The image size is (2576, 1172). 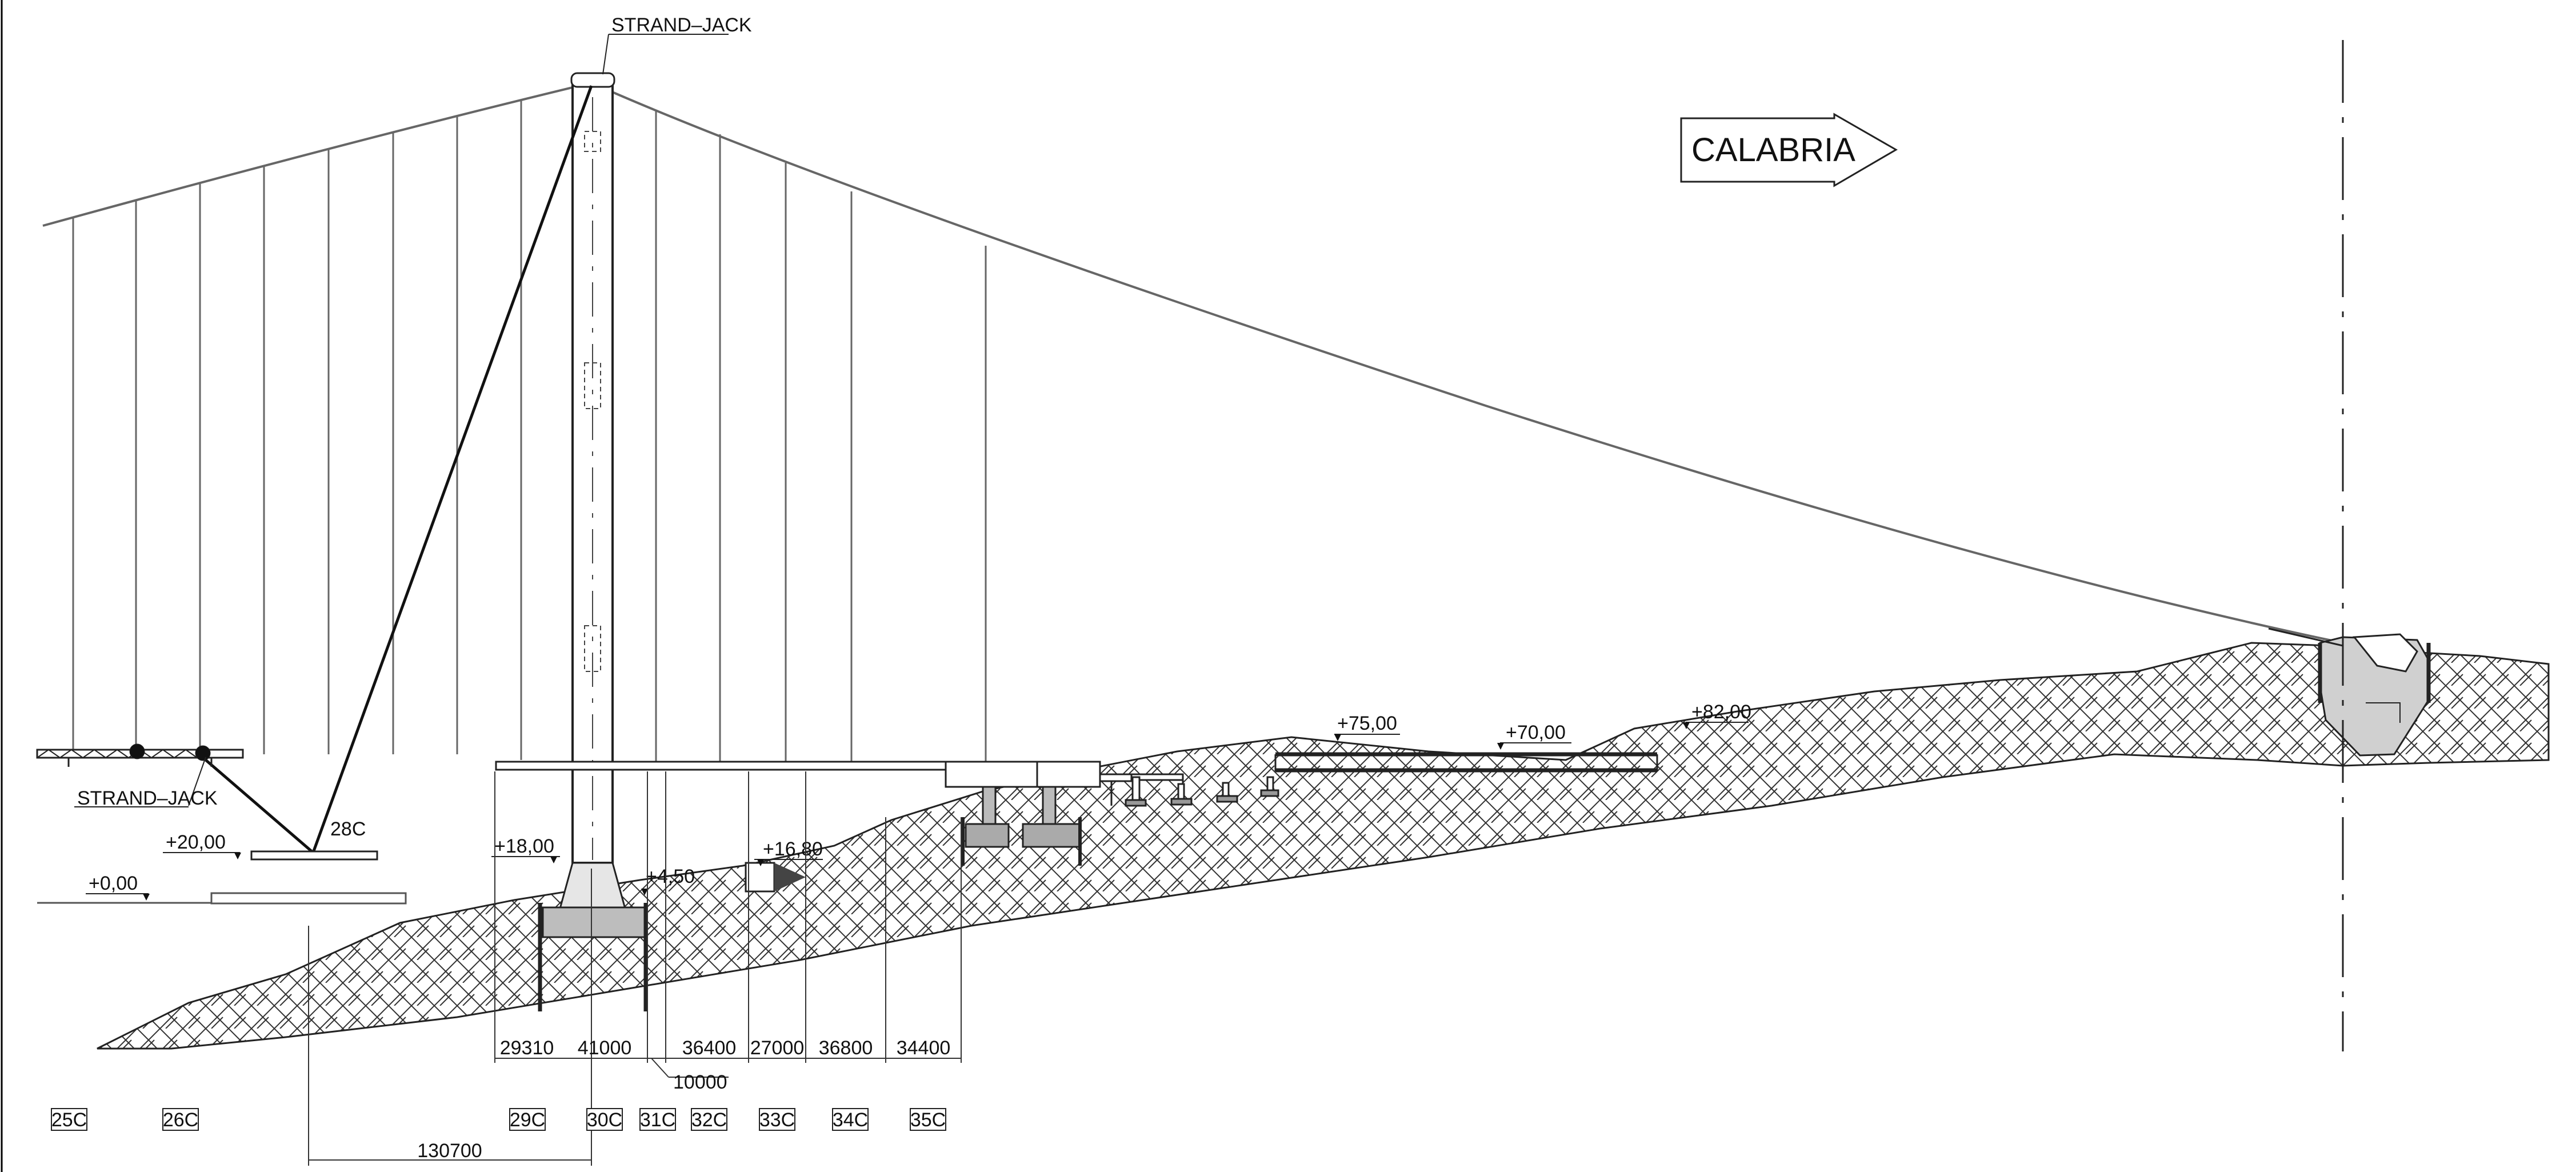 I want to click on section-31c: 31C, so click(x=657, y=1120).